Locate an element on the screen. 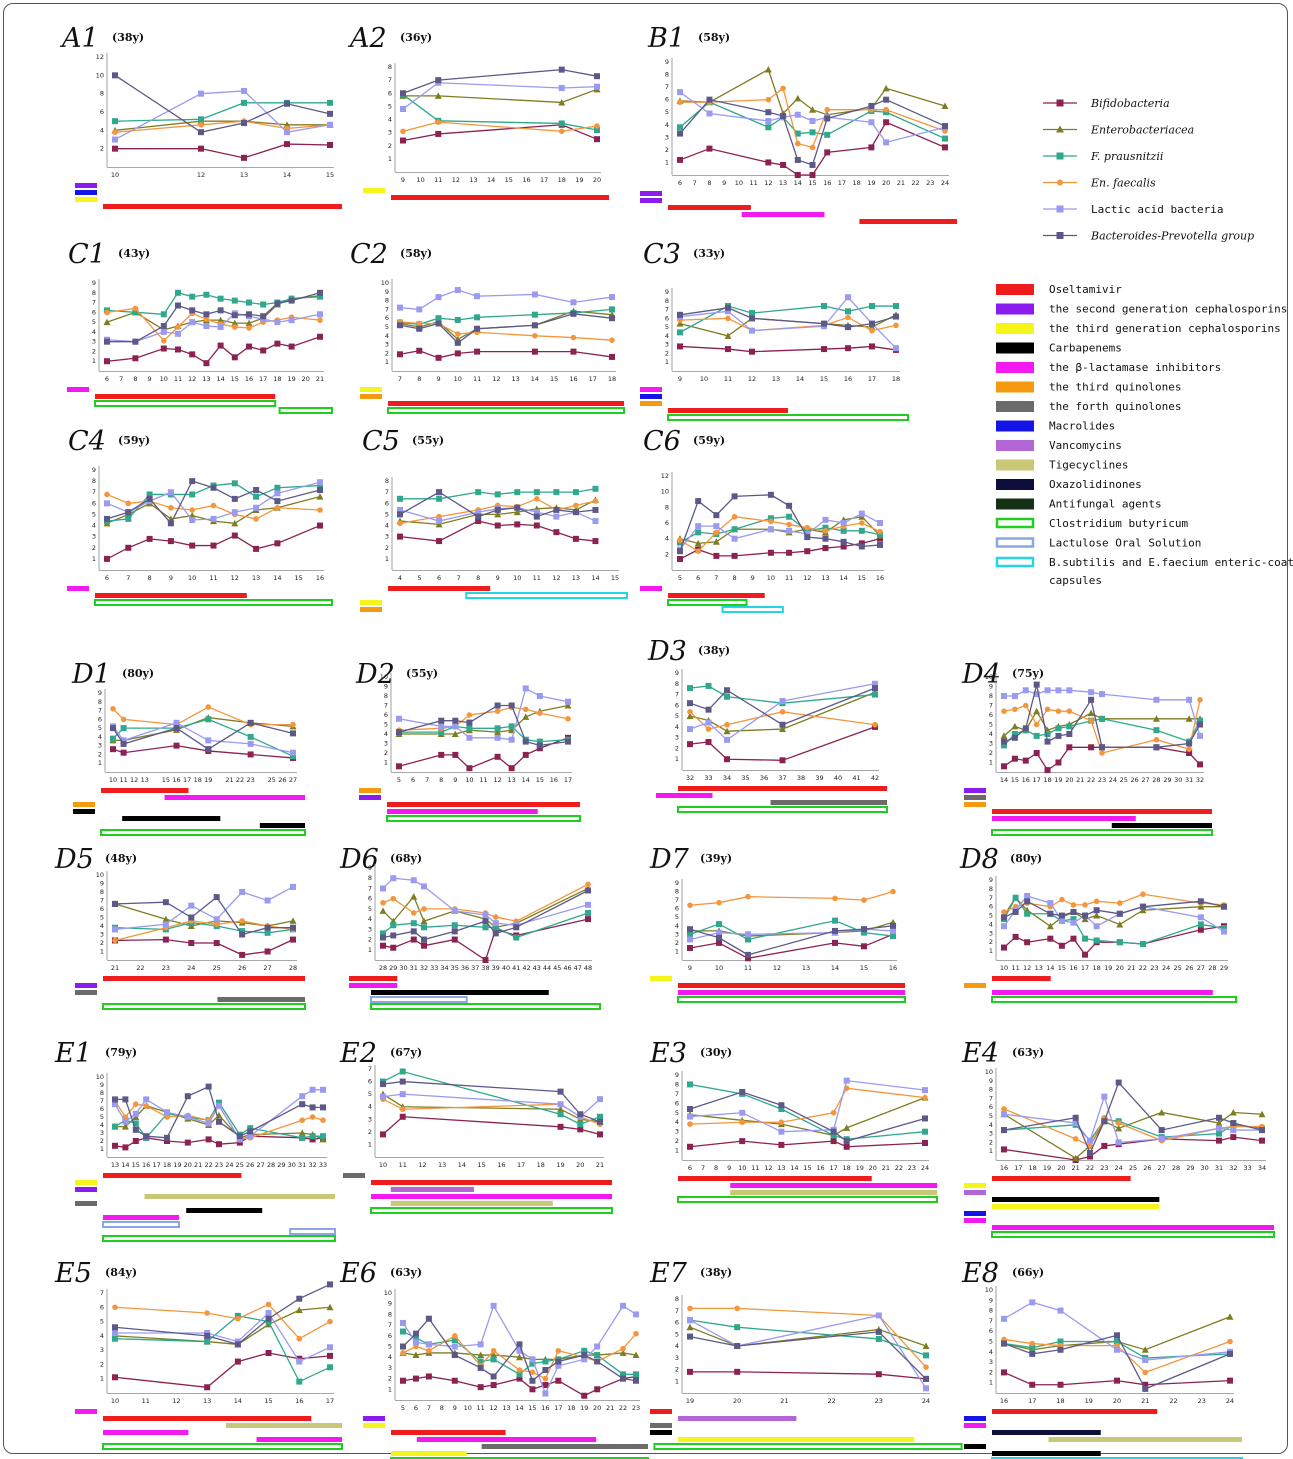 Image resolution: width=1293 pixels, height=1459 pixels. x-tick-label: 4 is located at coordinates (400, 578).